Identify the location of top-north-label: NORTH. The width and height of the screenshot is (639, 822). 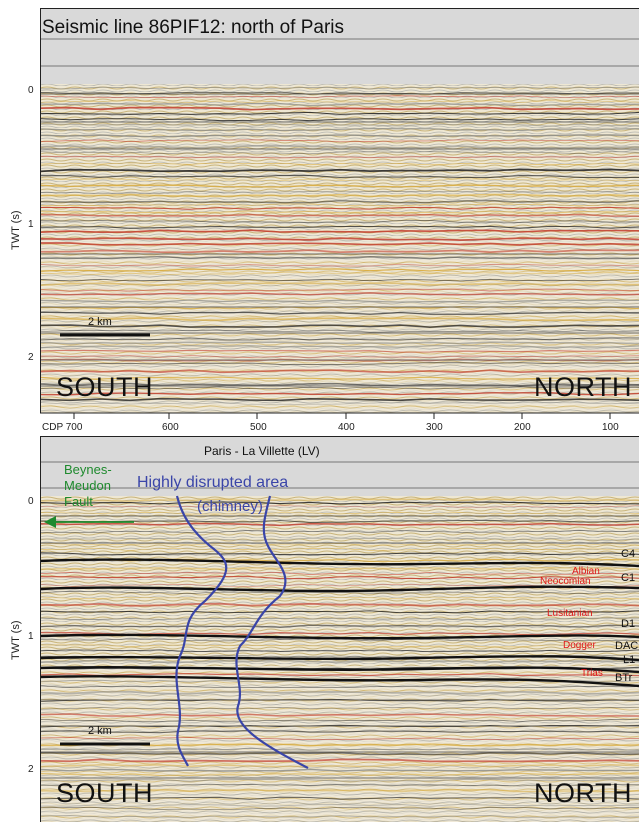
(583, 387).